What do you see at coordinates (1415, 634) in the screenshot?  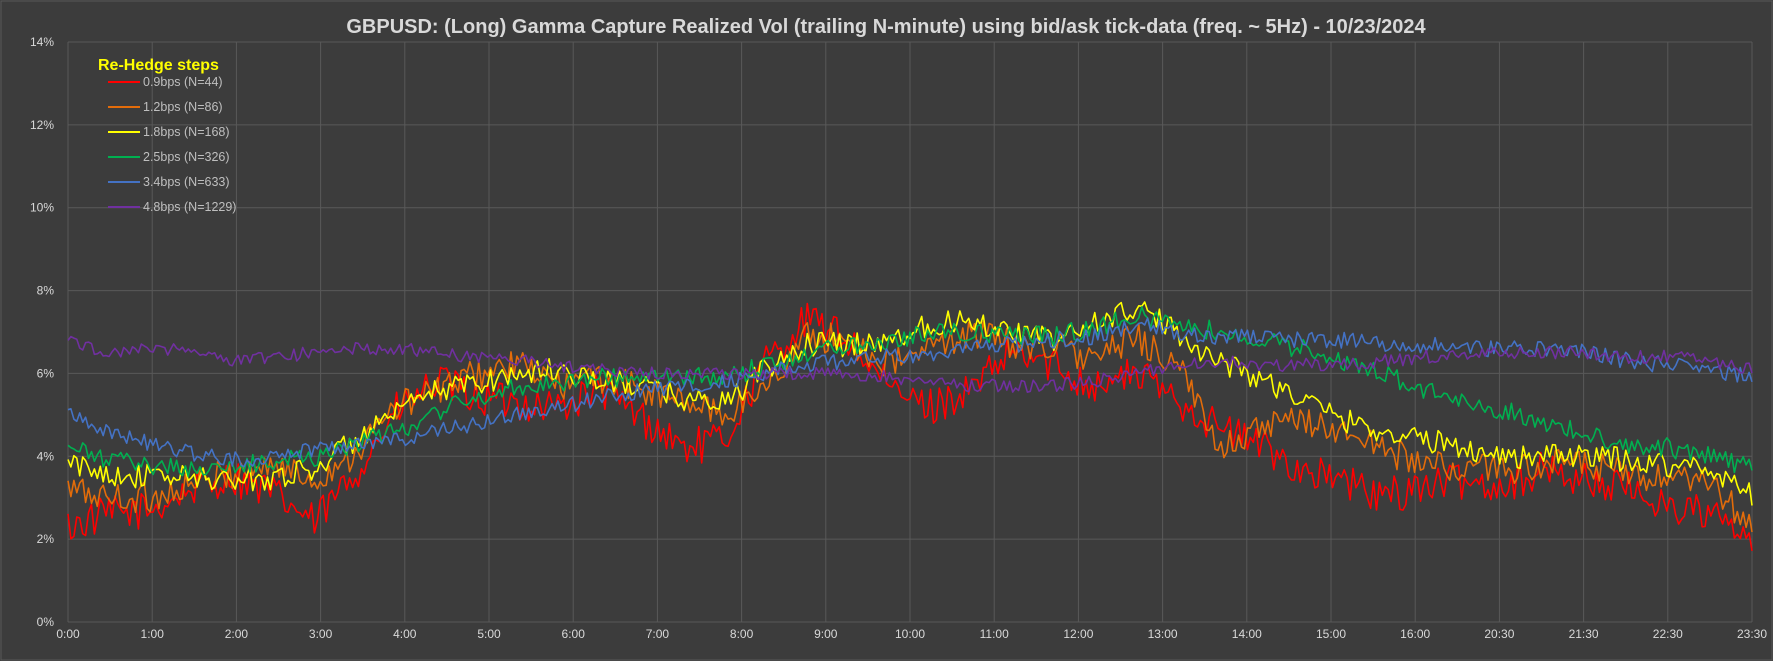 I see `x-tick-label: 16:00` at bounding box center [1415, 634].